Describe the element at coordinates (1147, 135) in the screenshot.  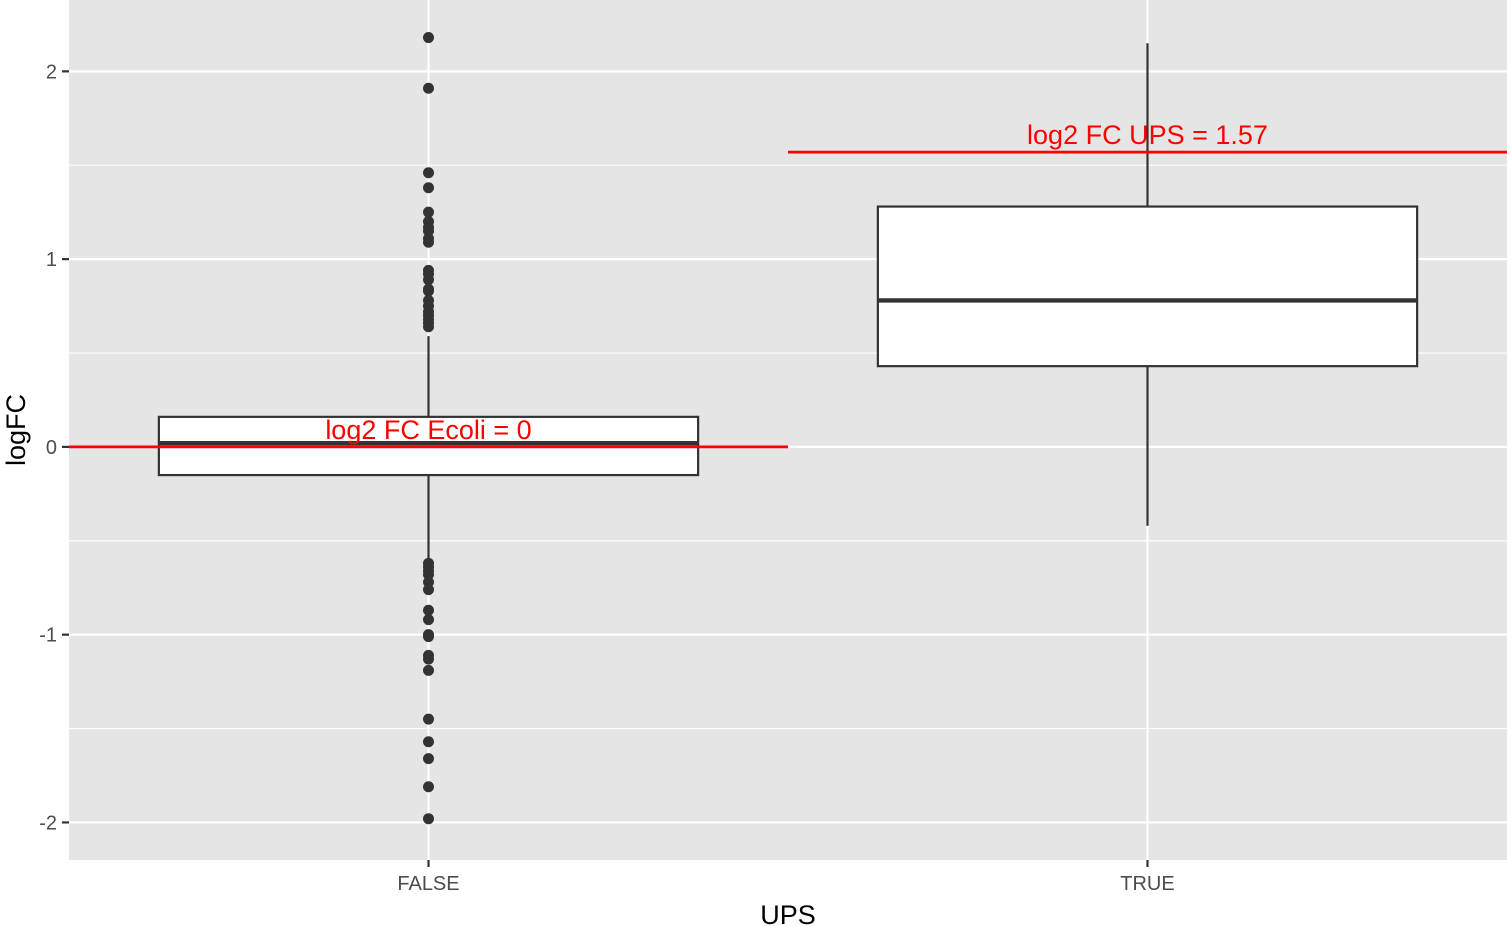
I see `reference-label: log2 FC UPS = 1.57` at that location.